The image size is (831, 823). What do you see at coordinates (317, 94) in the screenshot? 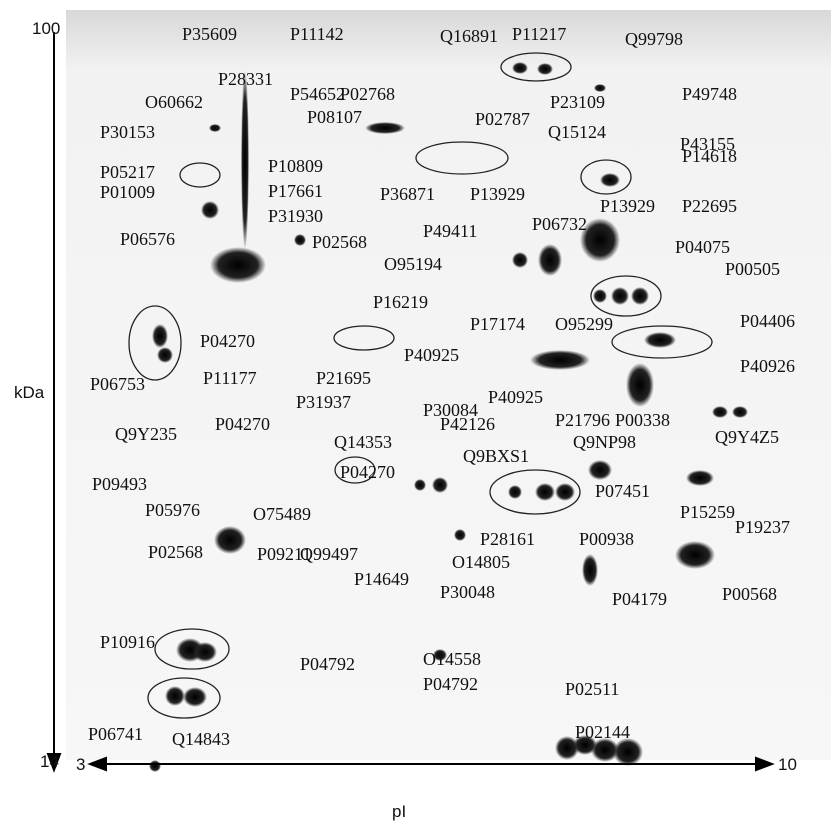
I see `protein-label: P54652` at bounding box center [317, 94].